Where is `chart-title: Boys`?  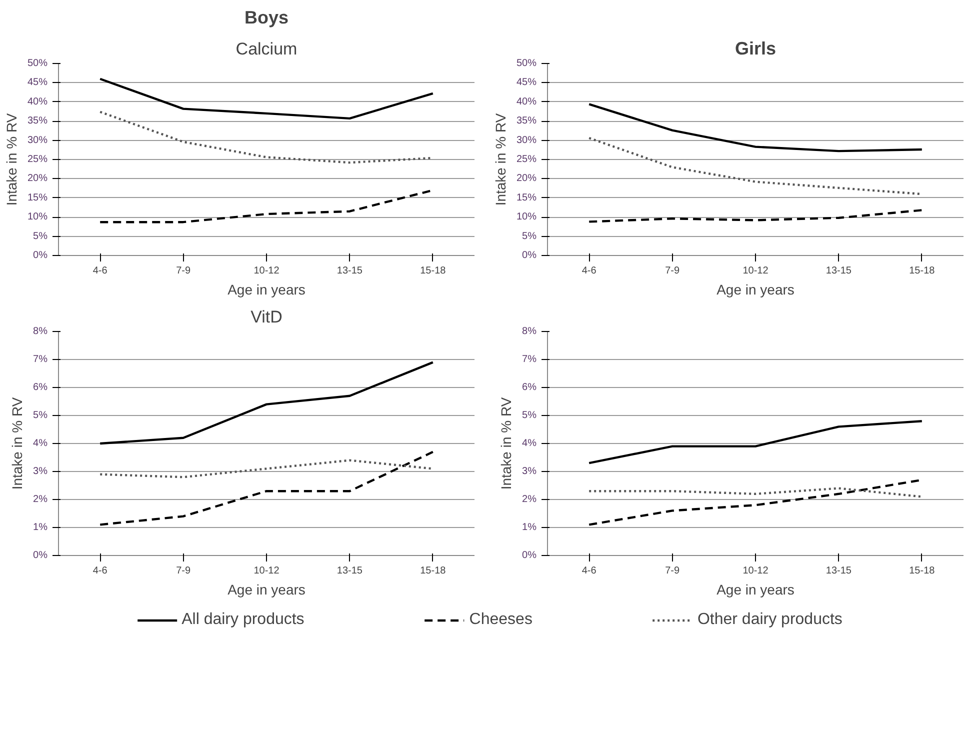
chart-title: Boys is located at coordinates (266, 18).